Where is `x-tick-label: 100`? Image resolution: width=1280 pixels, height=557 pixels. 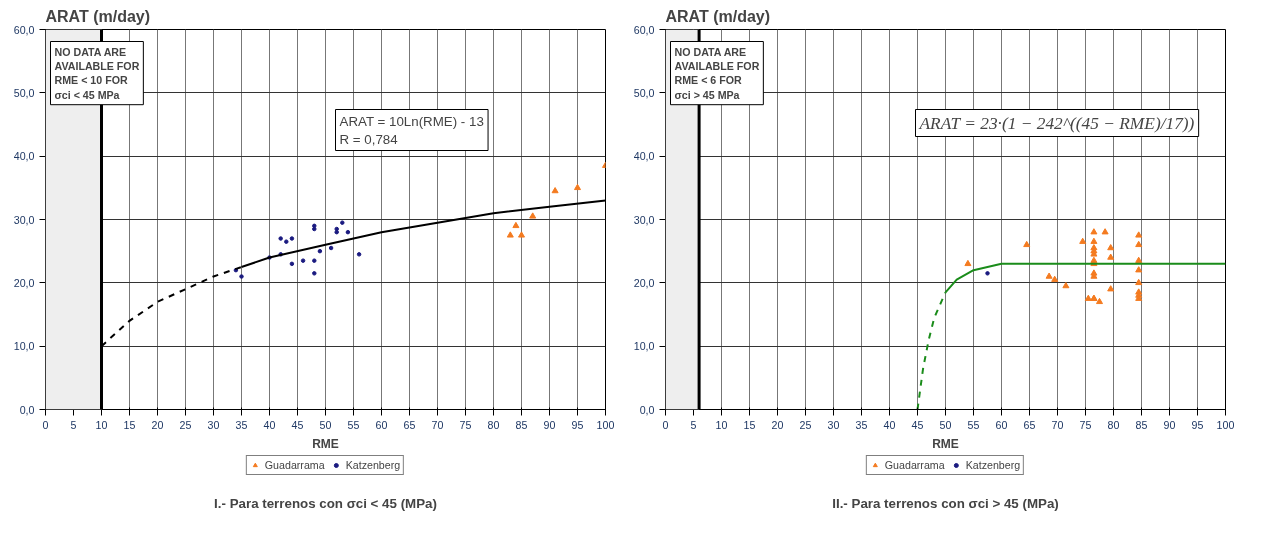 x-tick-label: 100 is located at coordinates (605, 424).